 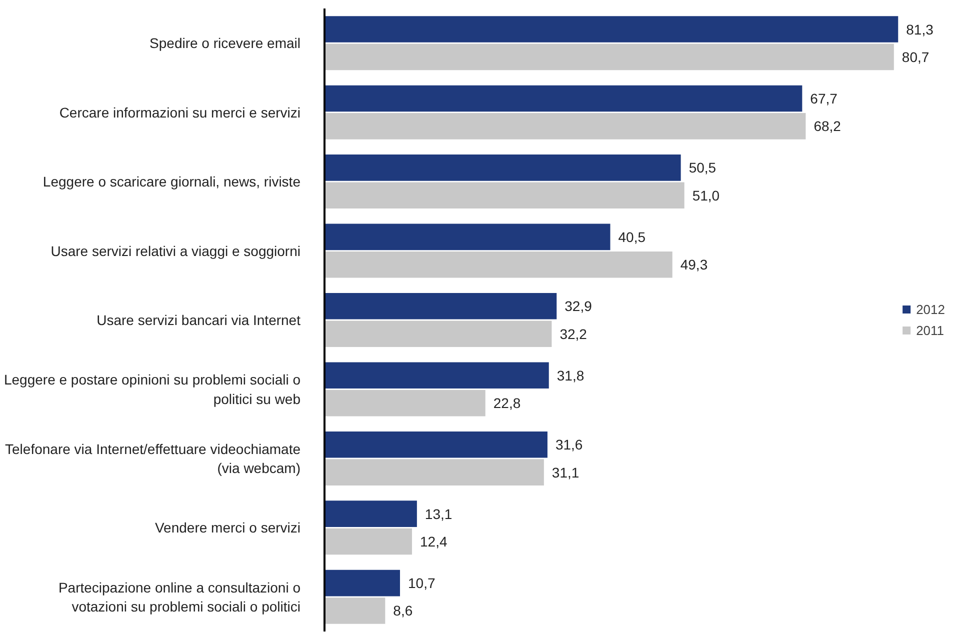 I want to click on data-label: 51,0, so click(x=706, y=195).